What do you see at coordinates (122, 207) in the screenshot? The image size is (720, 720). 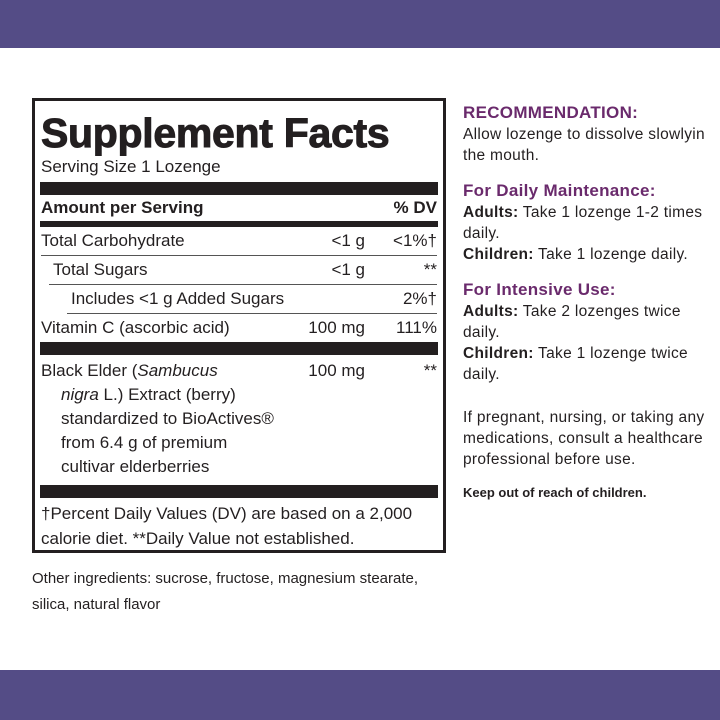 I see `amount-header: Amount per Serving` at bounding box center [122, 207].